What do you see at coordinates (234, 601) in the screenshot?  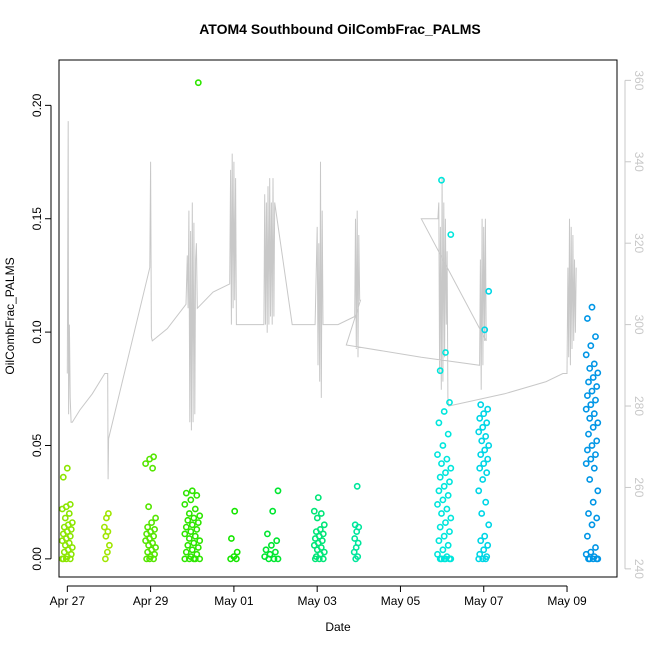 I see `x-tick-label: May 01` at bounding box center [234, 601].